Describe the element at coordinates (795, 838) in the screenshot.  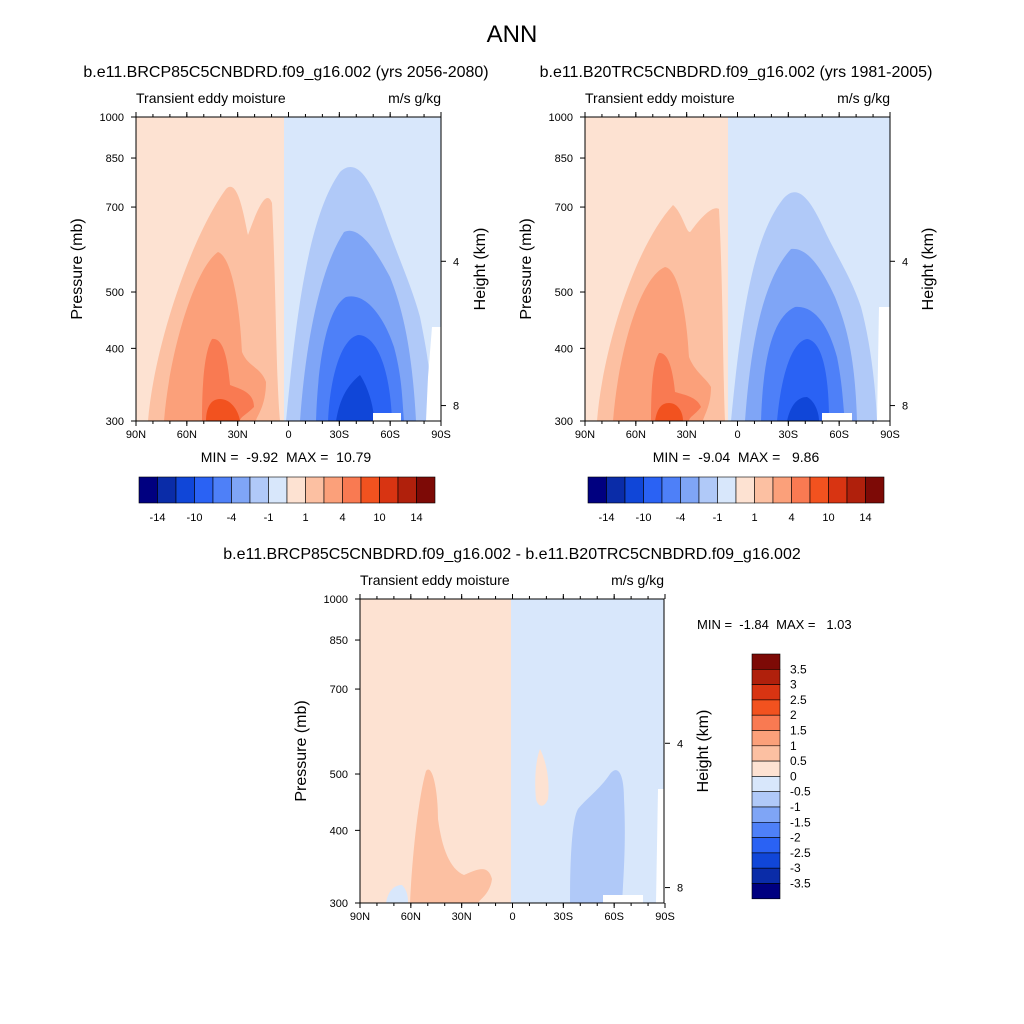
I see `colorbar-tick-label: -2` at that location.